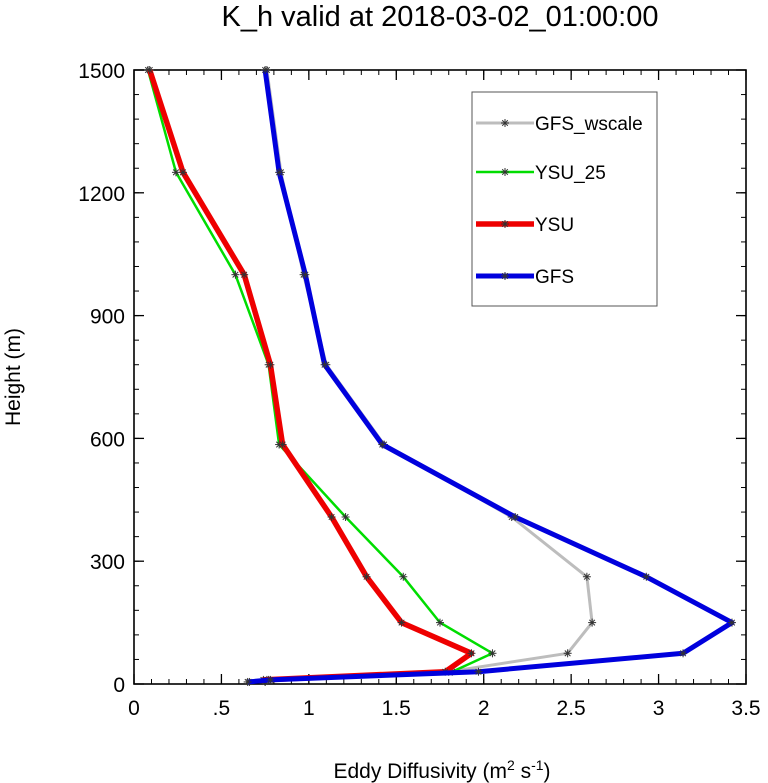 Image resolution: width=768 pixels, height=783 pixels. Describe the element at coordinates (511, 765) in the screenshot. I see `x-axis-label-exp1: 2` at that location.